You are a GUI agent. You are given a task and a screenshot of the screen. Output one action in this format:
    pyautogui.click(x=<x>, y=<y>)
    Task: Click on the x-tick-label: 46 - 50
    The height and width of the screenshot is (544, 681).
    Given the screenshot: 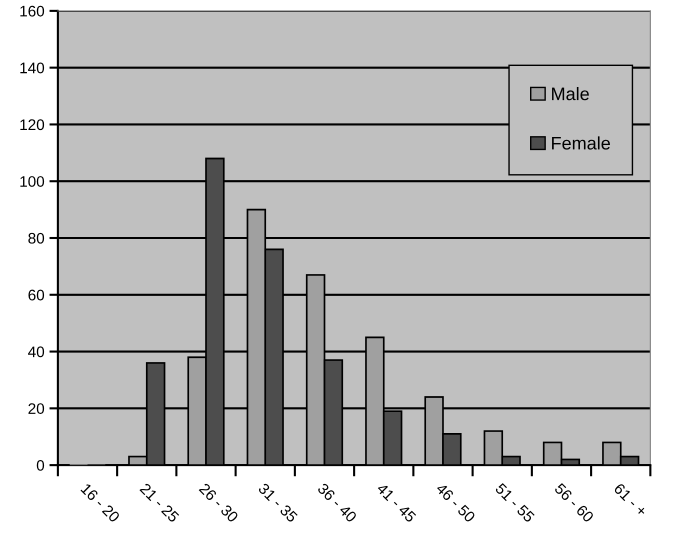 What is the action you would take?
    pyautogui.click(x=455, y=502)
    